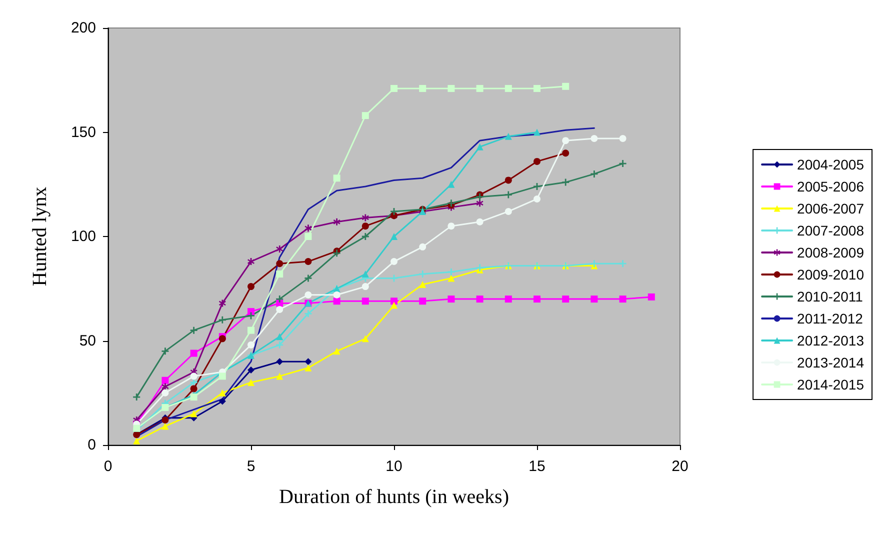  What do you see at coordinates (830, 340) in the screenshot?
I see `legend-label: 2012-2013` at bounding box center [830, 340].